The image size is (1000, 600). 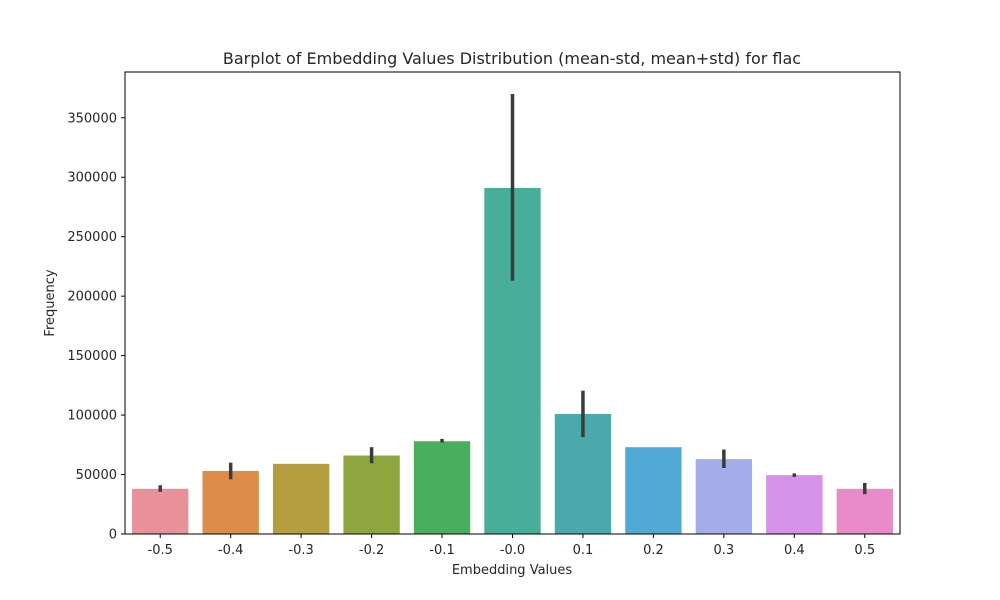 I want to click on x-tick-label: -0.0, so click(x=512, y=550).